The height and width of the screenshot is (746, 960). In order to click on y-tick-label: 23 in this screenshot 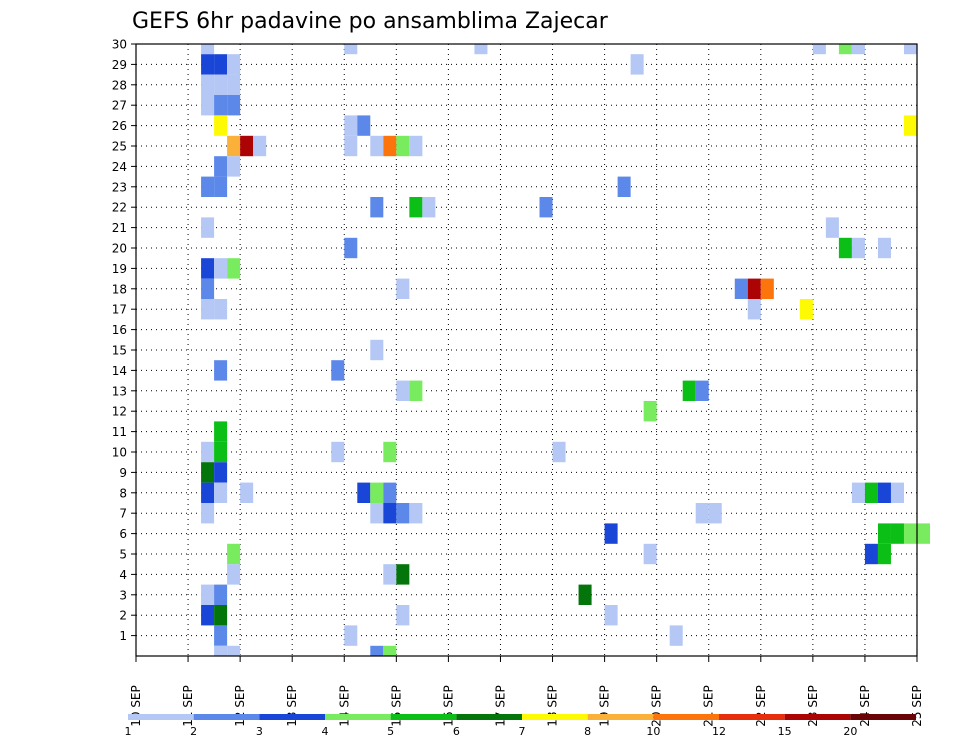, I will do `click(119, 187)`.